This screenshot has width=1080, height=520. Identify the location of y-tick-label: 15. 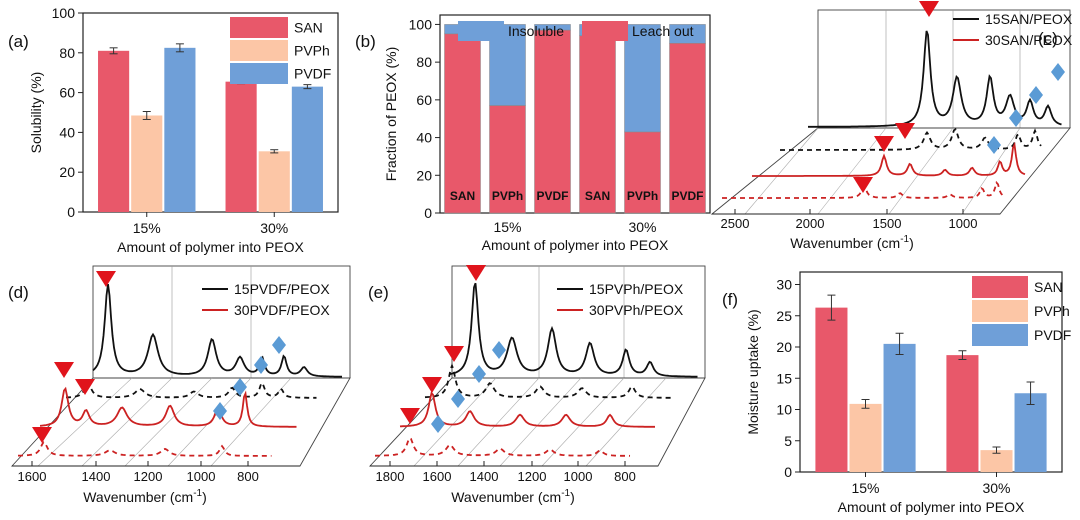
(784, 378).